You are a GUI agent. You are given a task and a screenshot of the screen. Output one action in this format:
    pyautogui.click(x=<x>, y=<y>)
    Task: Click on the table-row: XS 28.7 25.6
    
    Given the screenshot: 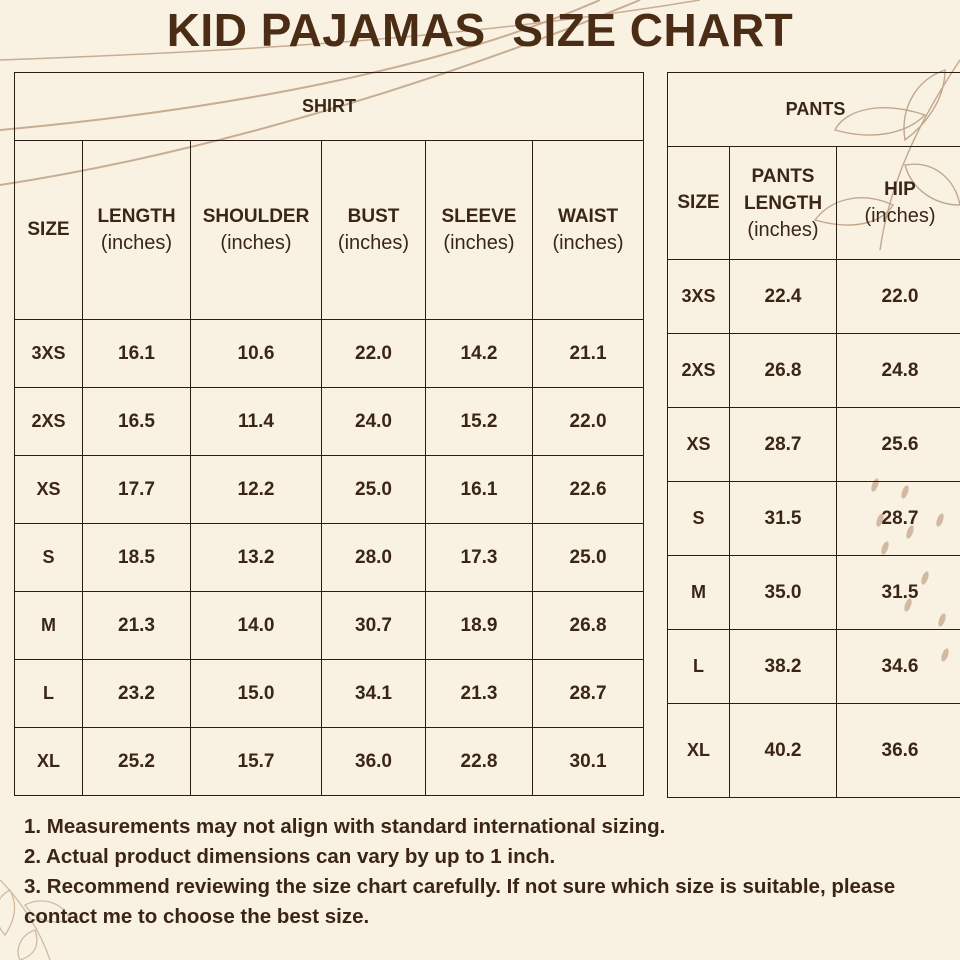 What is the action you would take?
    pyautogui.click(x=813, y=444)
    